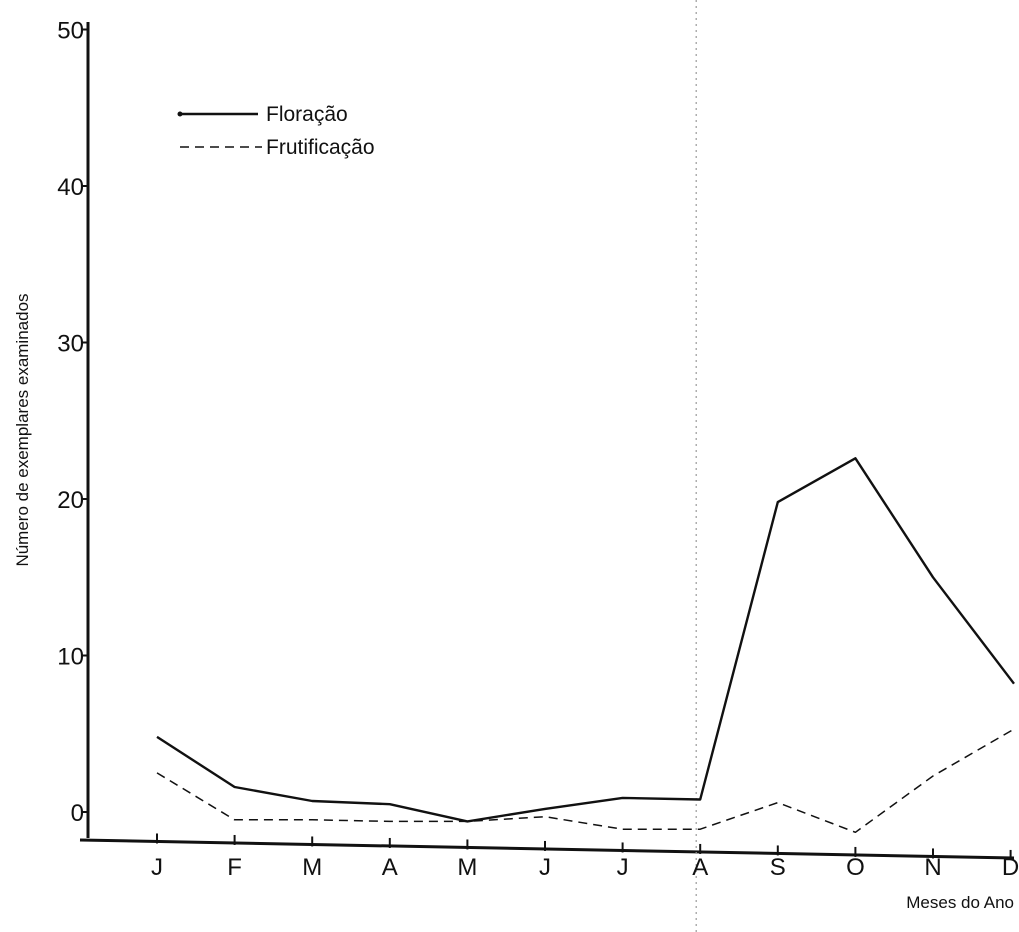  What do you see at coordinates (180, 114) in the screenshot?
I see `legend-swatch-dot` at bounding box center [180, 114].